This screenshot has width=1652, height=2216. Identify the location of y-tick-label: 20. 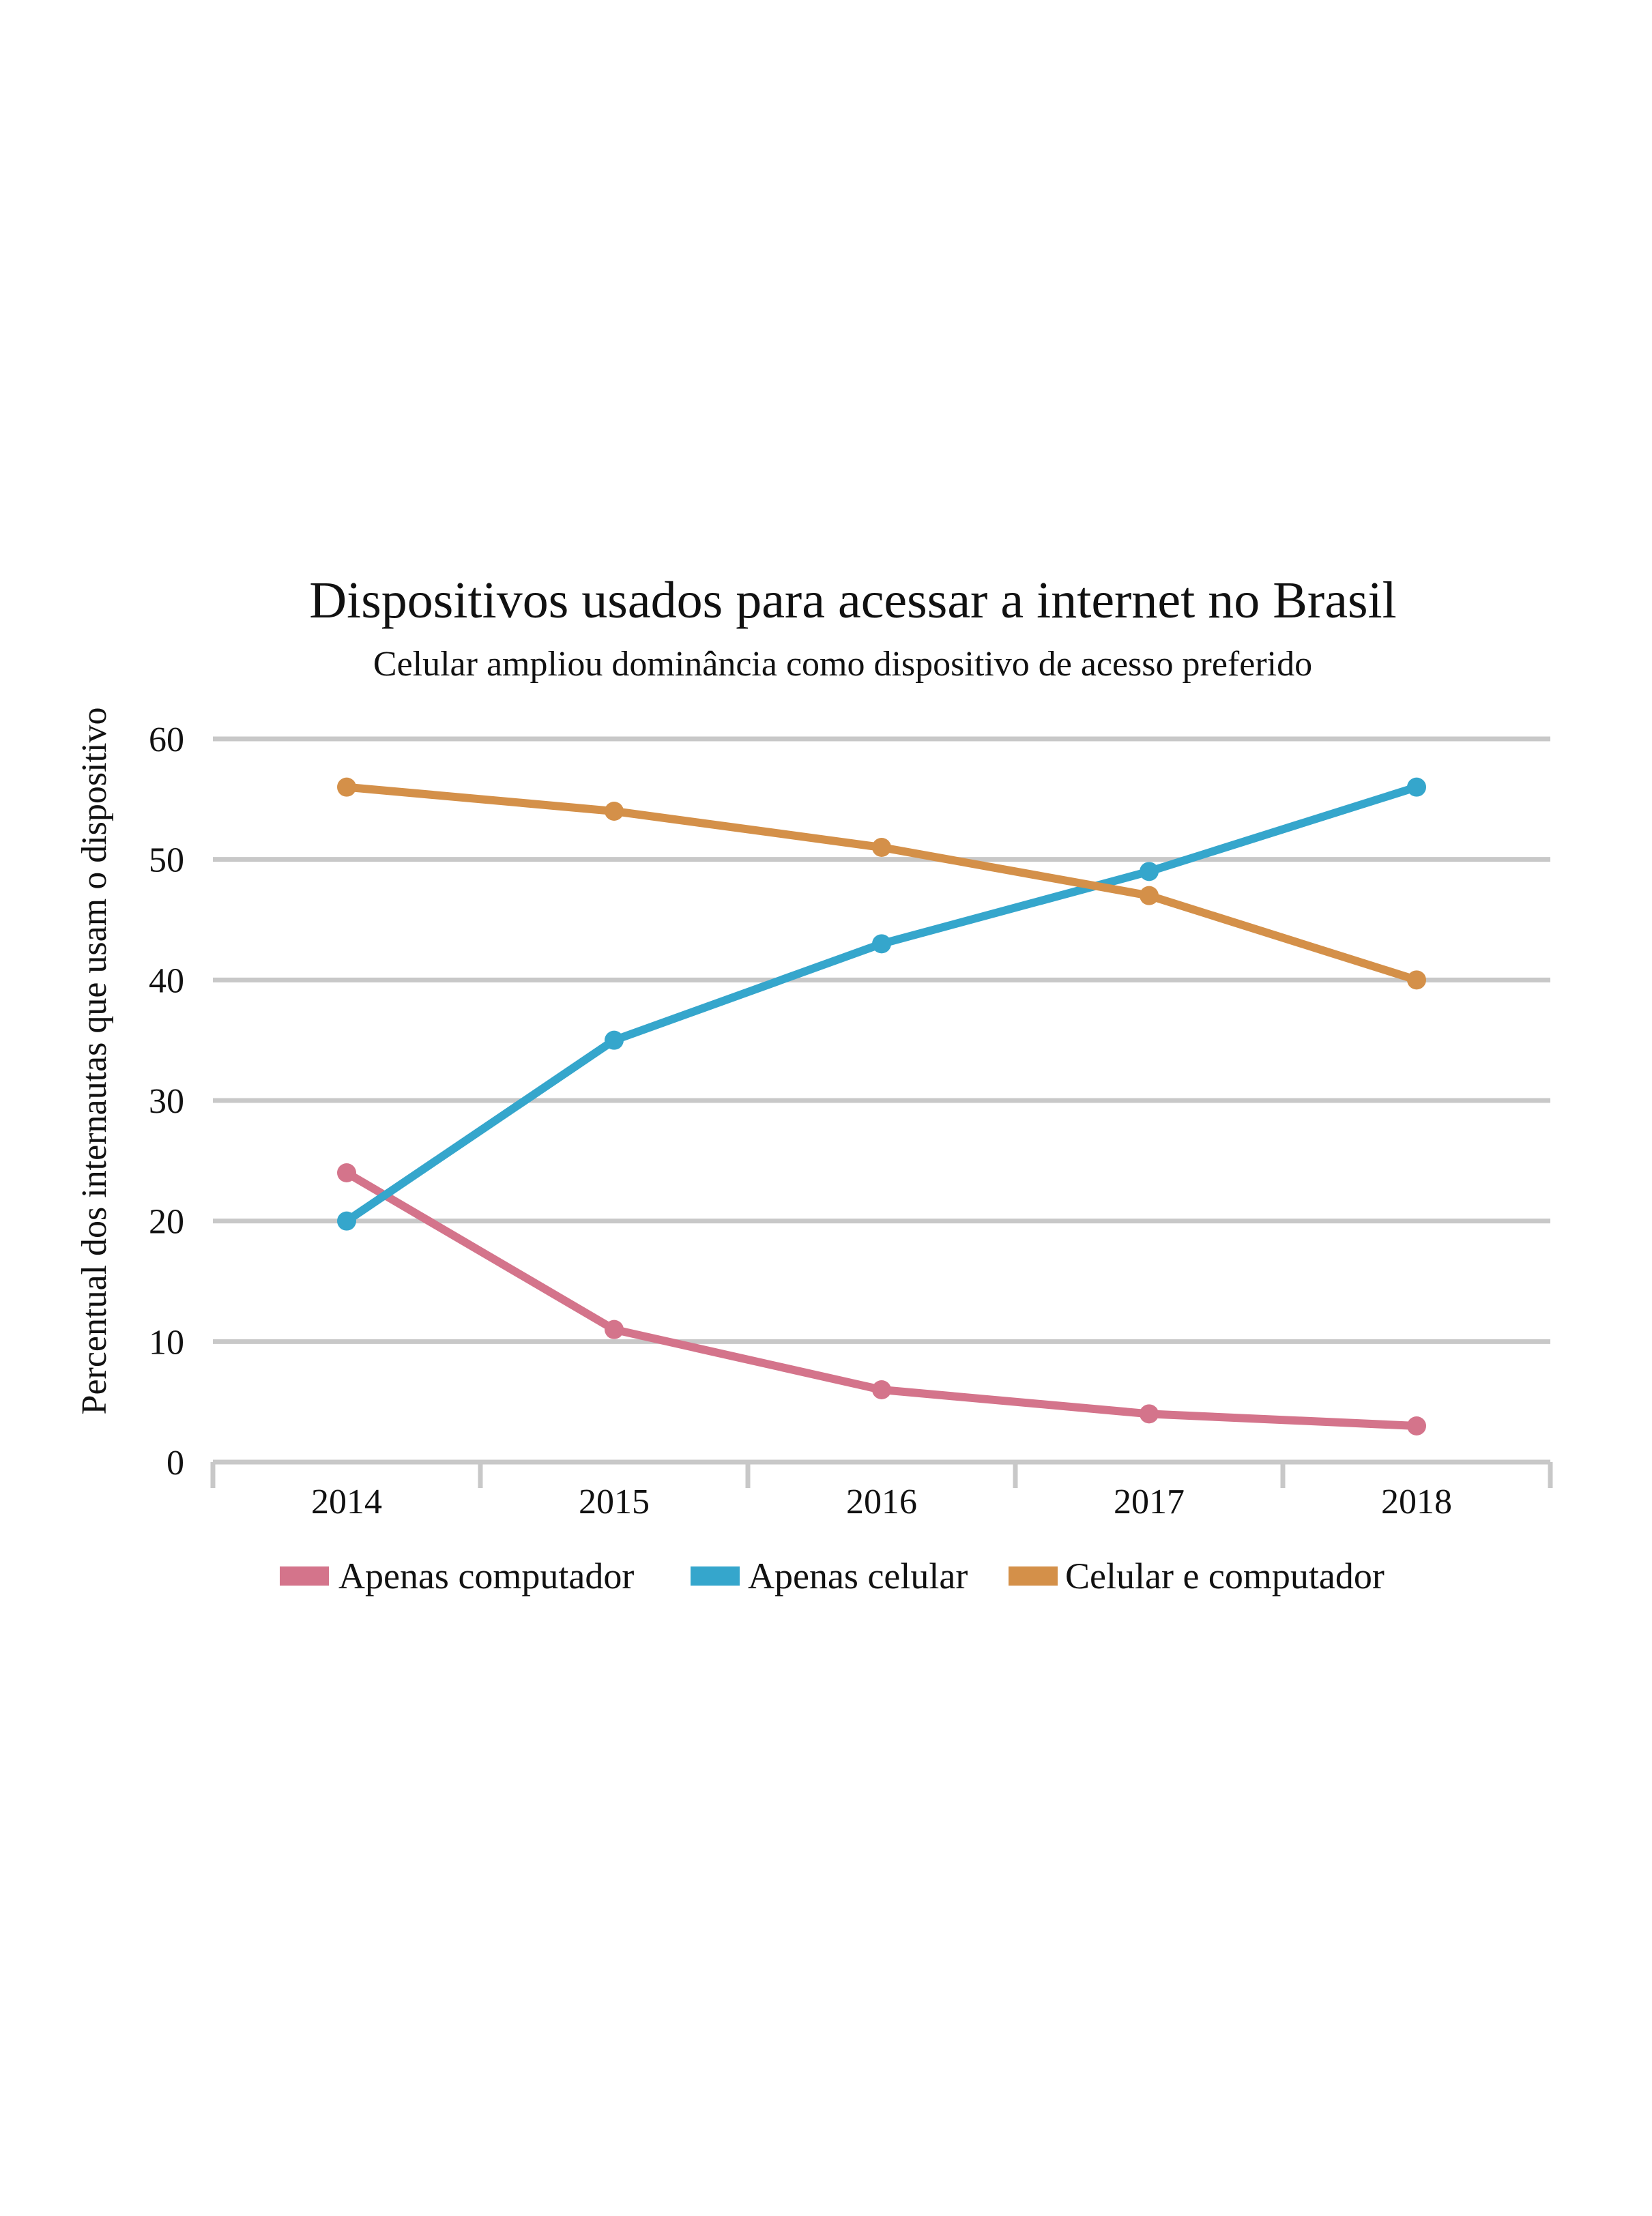
(166, 1222).